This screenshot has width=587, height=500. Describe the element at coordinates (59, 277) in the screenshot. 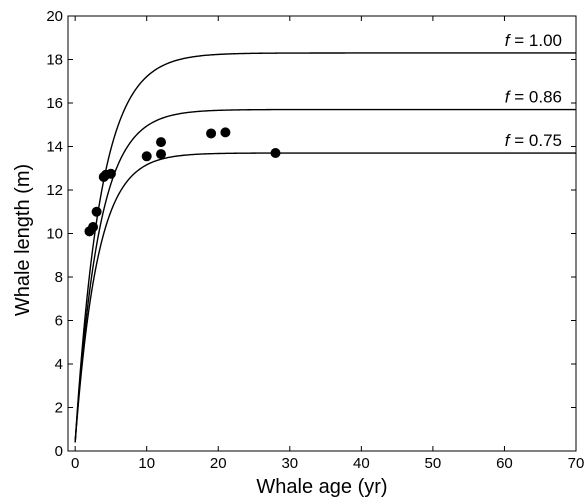

I see `y-tick-label: 8` at that location.